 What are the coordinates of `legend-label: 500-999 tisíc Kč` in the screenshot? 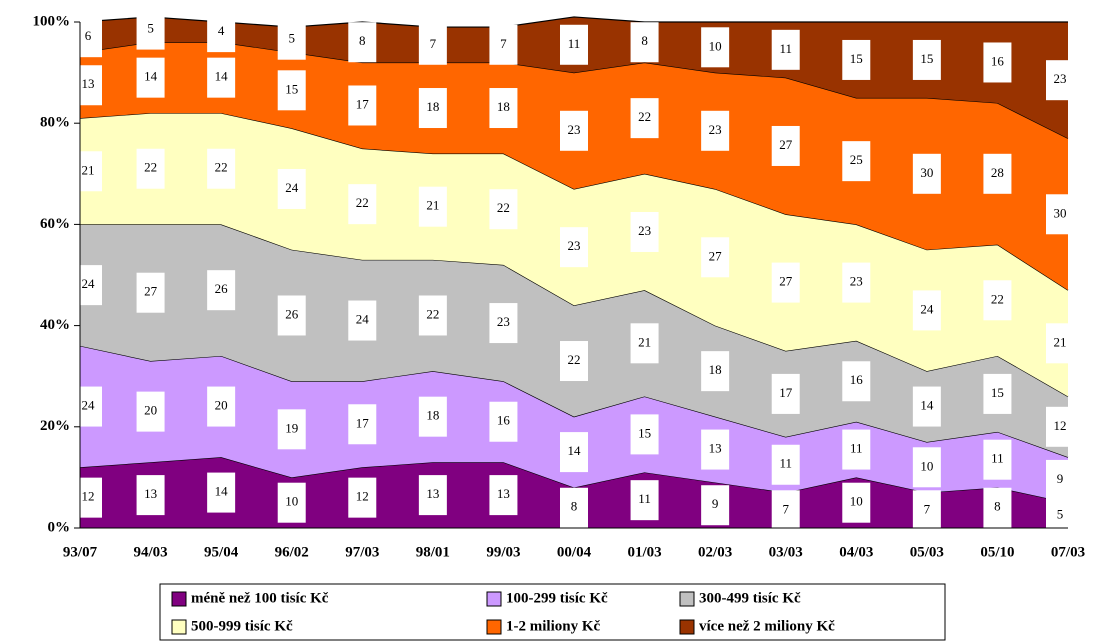 It's located at (242, 626).